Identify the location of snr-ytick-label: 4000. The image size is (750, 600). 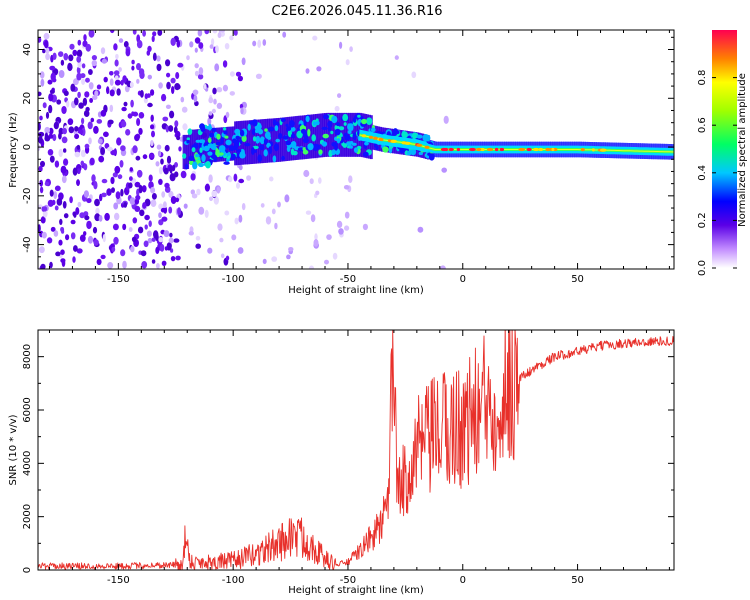
(27, 463).